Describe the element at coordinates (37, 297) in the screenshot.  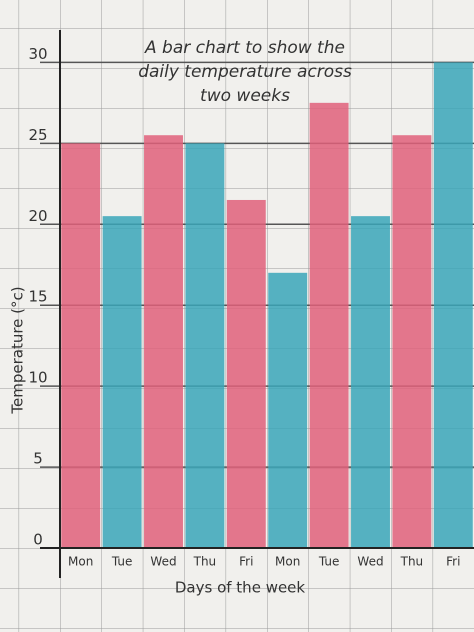
I see `y-tick-label: 15` at that location.